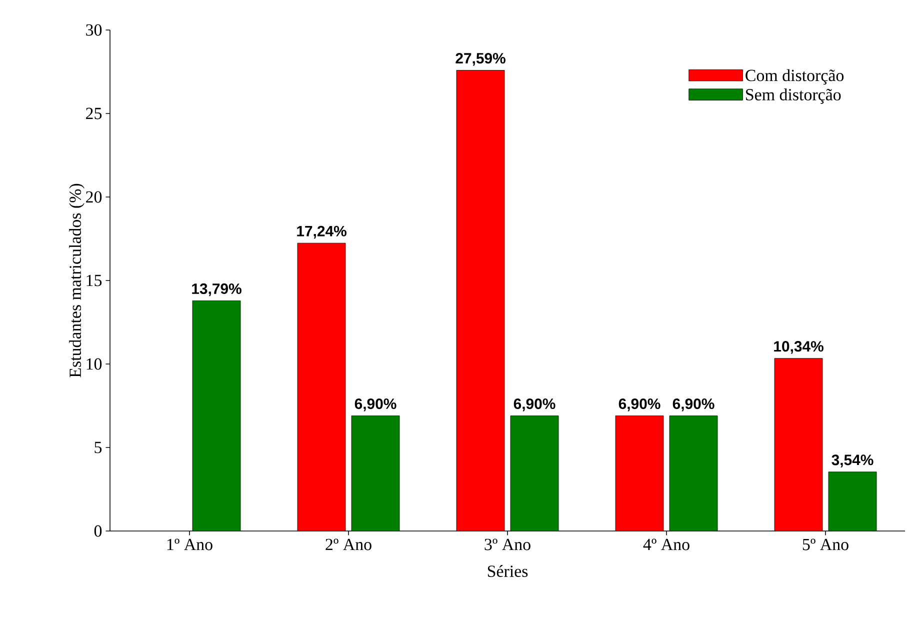 This screenshot has width=907, height=622. I want to click on legend-label: Sem distorção, so click(793, 96).